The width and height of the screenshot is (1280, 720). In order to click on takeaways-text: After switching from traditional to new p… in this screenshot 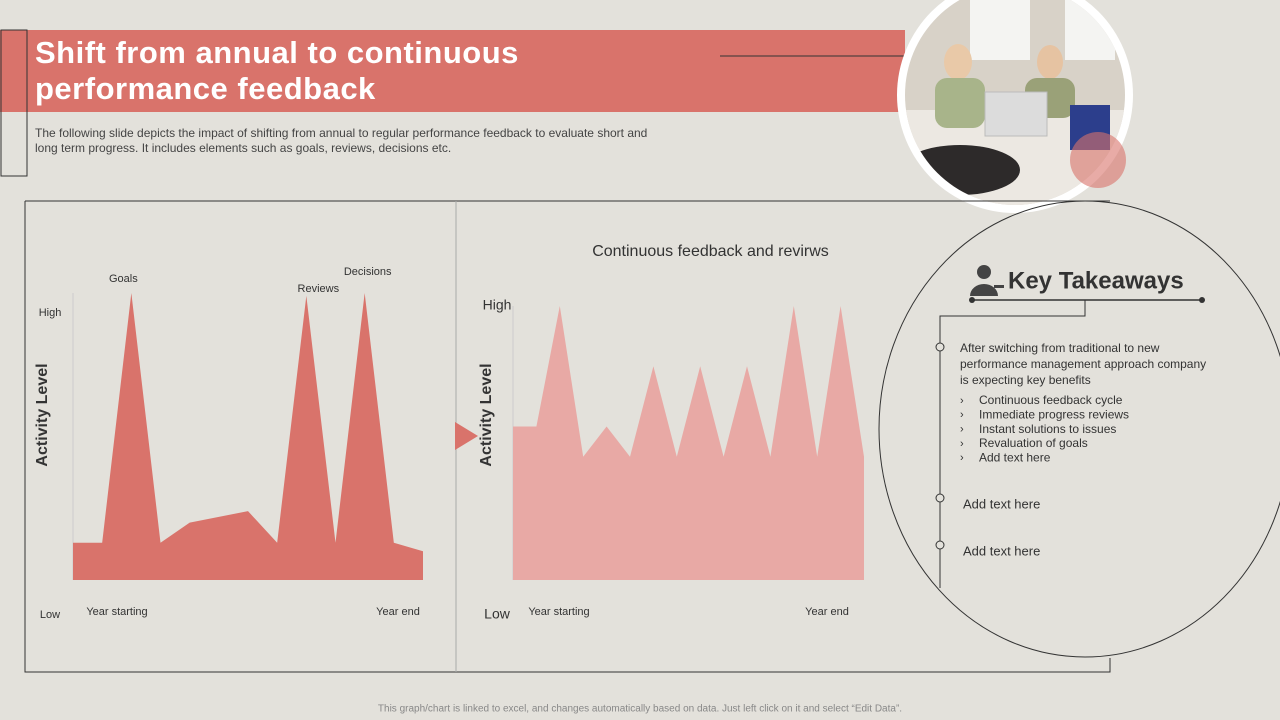, I will do `click(1083, 449)`.